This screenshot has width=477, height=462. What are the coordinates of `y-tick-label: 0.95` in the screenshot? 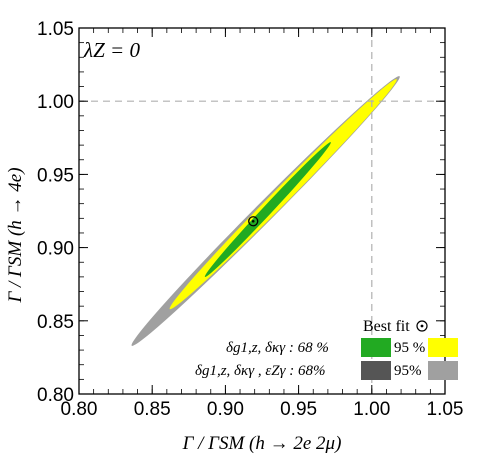 It's located at (55, 175).